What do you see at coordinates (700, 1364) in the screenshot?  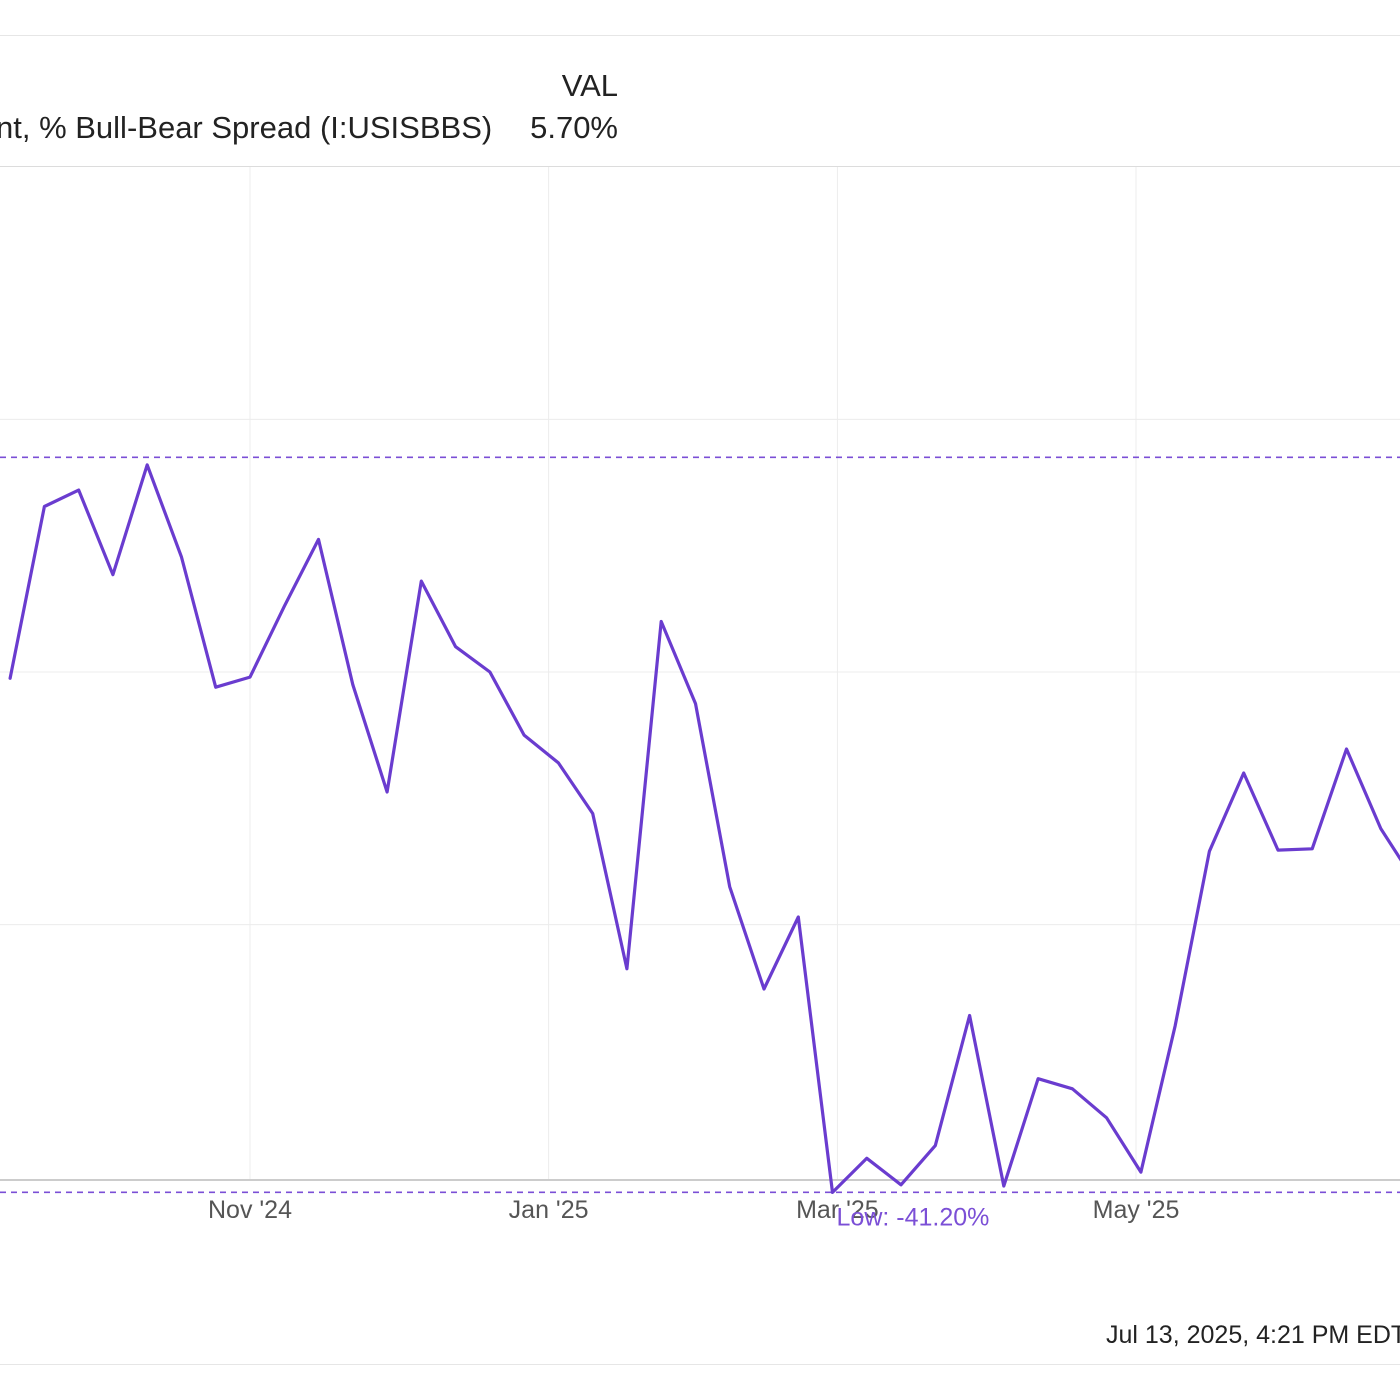 I see `bottom-divider` at bounding box center [700, 1364].